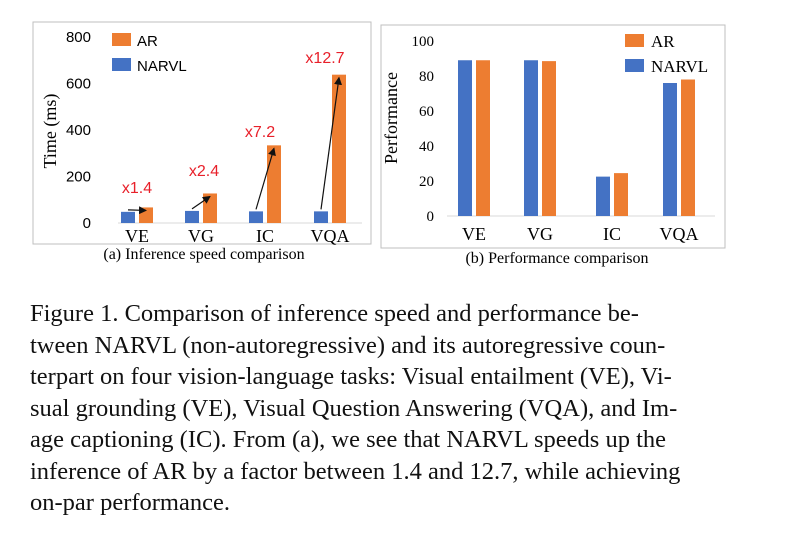 The width and height of the screenshot is (791, 557). What do you see at coordinates (634, 40) in the screenshot?
I see `chart-b-legend-swatch-ar` at bounding box center [634, 40].